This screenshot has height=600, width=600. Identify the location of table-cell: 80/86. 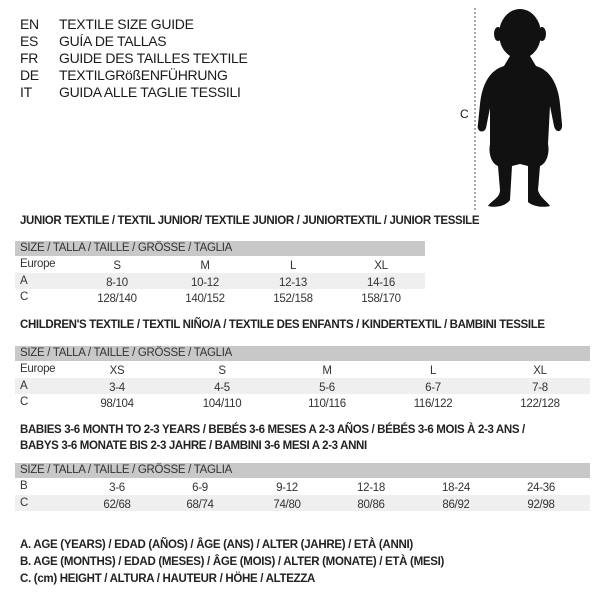
(371, 504).